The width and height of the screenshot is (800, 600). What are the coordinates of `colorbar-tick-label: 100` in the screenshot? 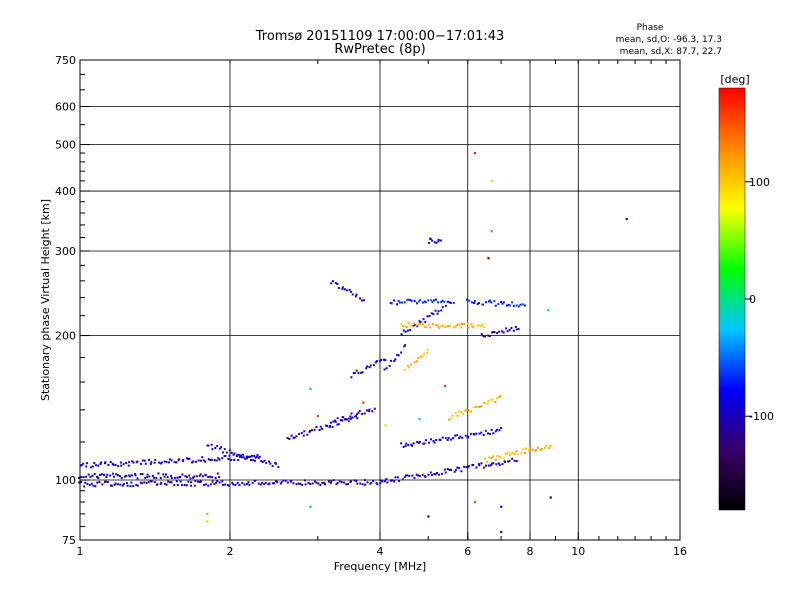 It's located at (759, 182).